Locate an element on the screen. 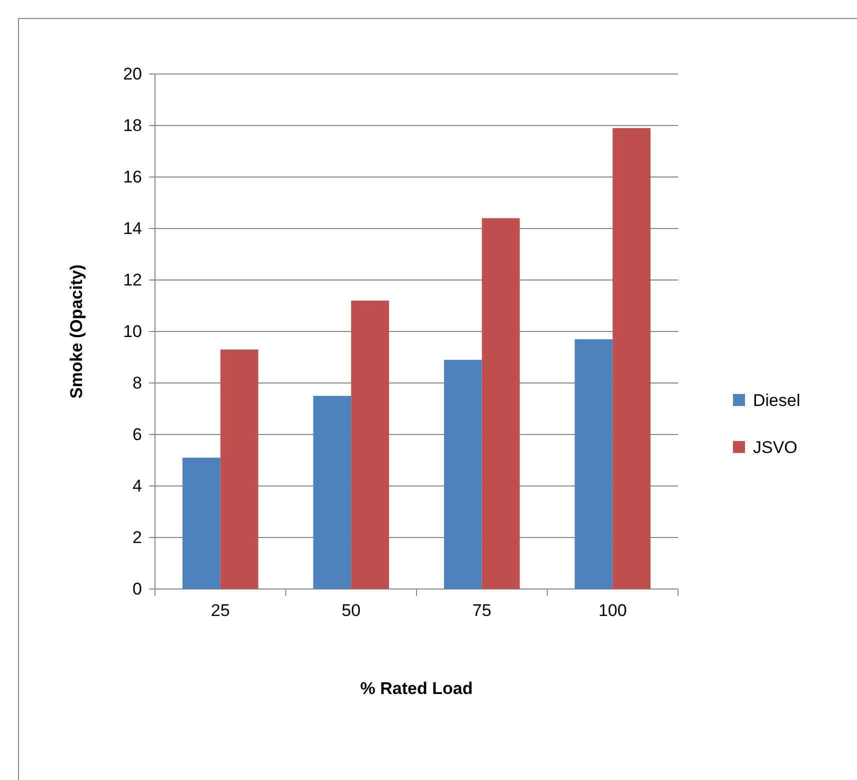  y-tick-label: 16 is located at coordinates (132, 176).